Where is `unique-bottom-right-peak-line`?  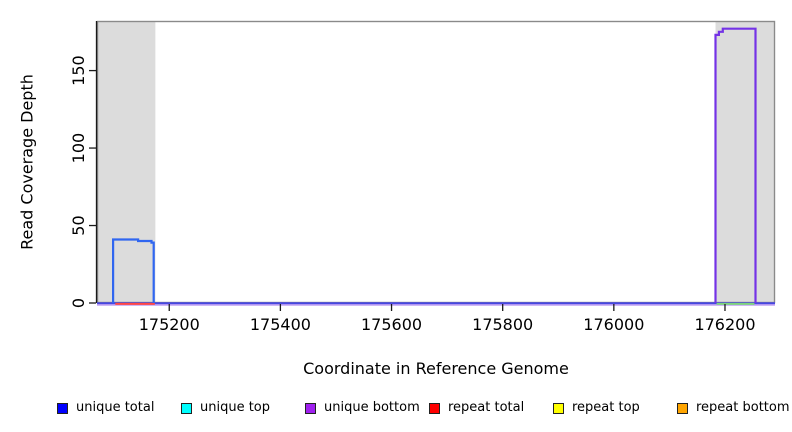
unique-bottom-right-peak-line is located at coordinates (735, 165).